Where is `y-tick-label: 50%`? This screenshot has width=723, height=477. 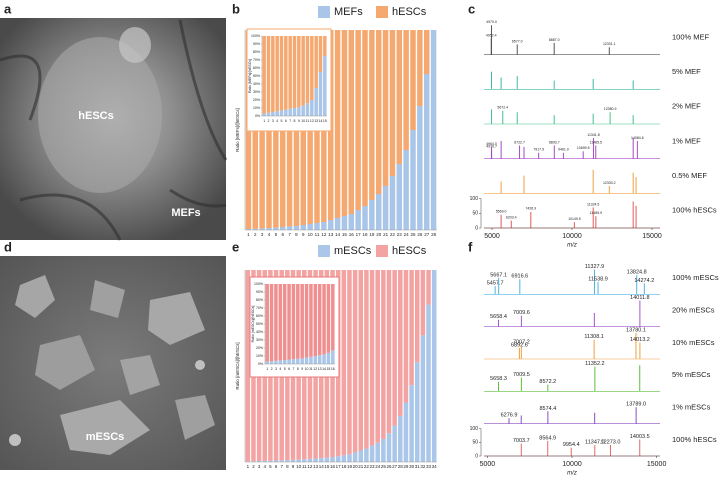
y-tick-label: 50% is located at coordinates (256, 76).